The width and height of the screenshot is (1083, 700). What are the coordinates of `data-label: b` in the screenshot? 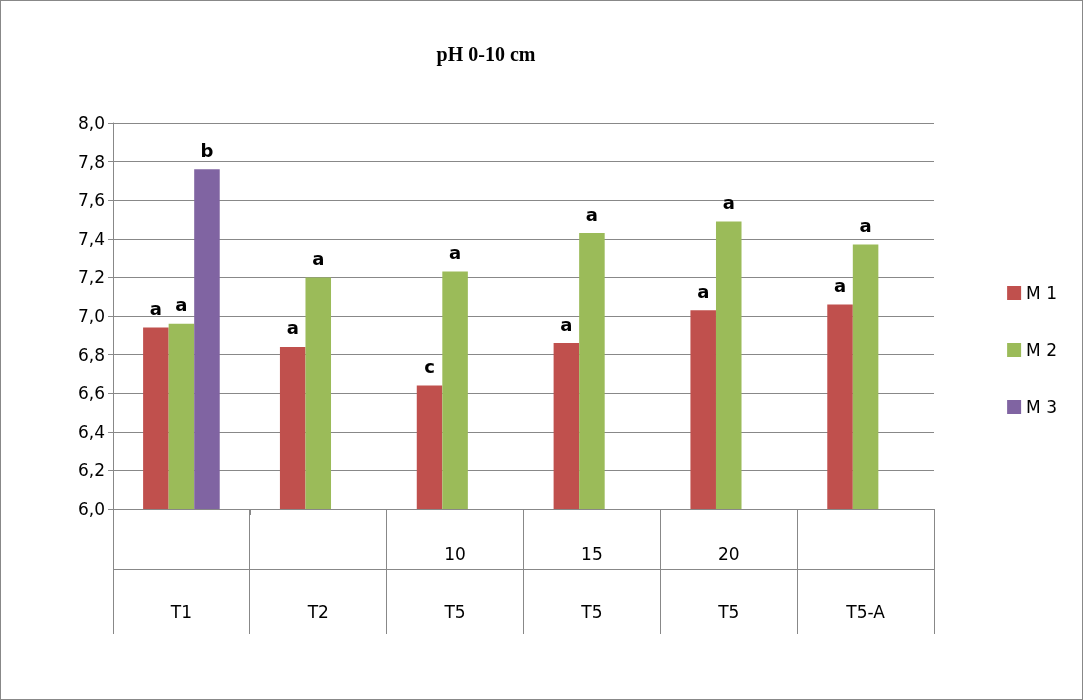 It's located at (207, 150).